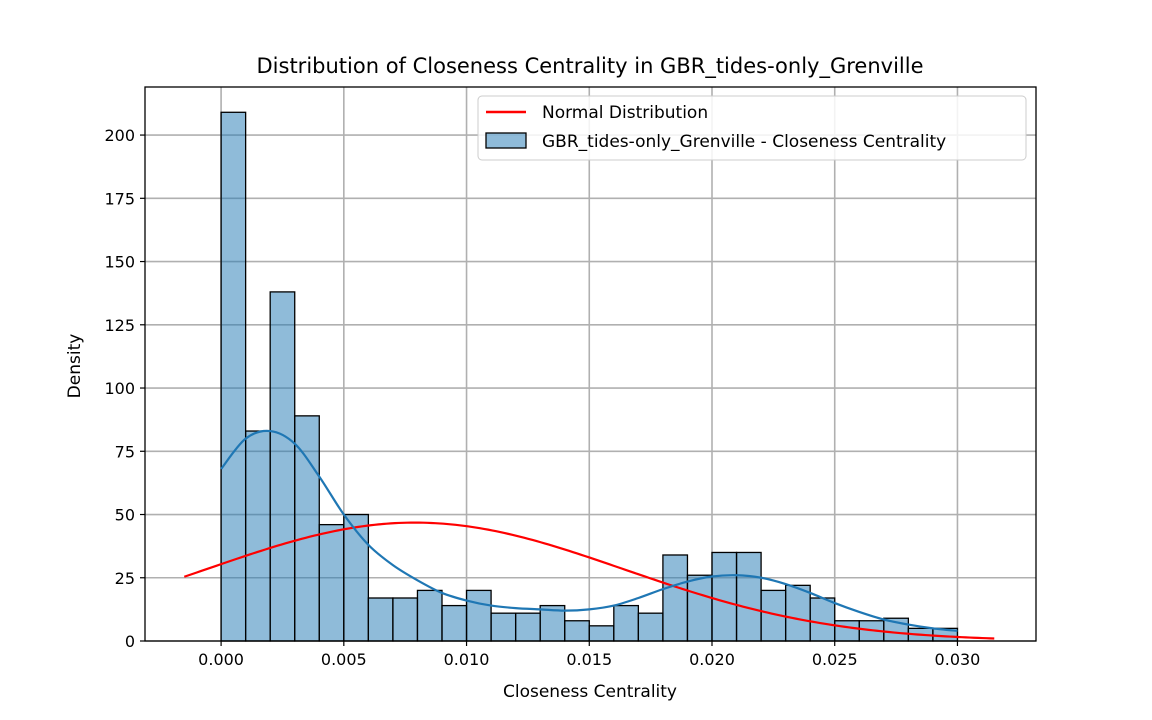 Image resolution: width=1152 pixels, height=720 pixels. What do you see at coordinates (125, 578) in the screenshot?
I see `y-tick-label: 25` at bounding box center [125, 578].